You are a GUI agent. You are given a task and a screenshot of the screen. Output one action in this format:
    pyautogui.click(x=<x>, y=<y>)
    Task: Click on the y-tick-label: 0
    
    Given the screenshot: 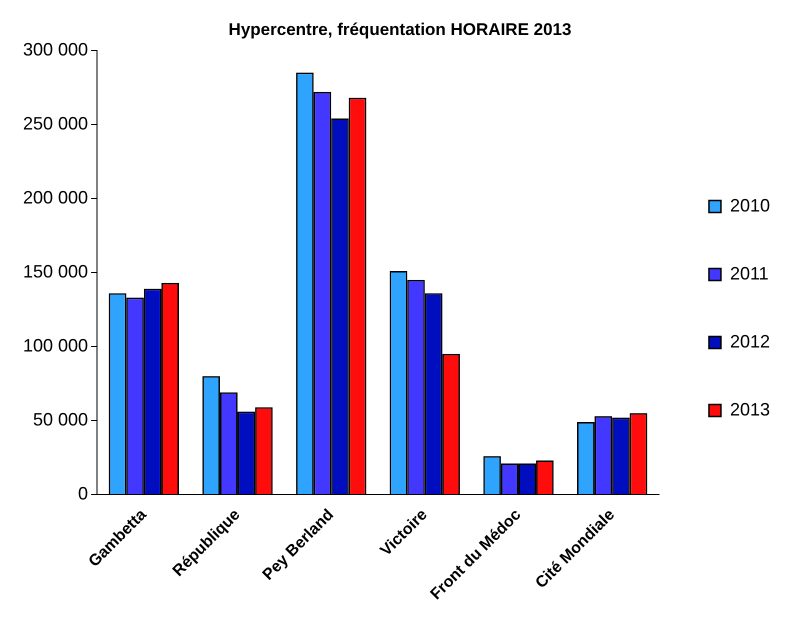 What is the action you would take?
    pyautogui.click(x=83, y=494)
    